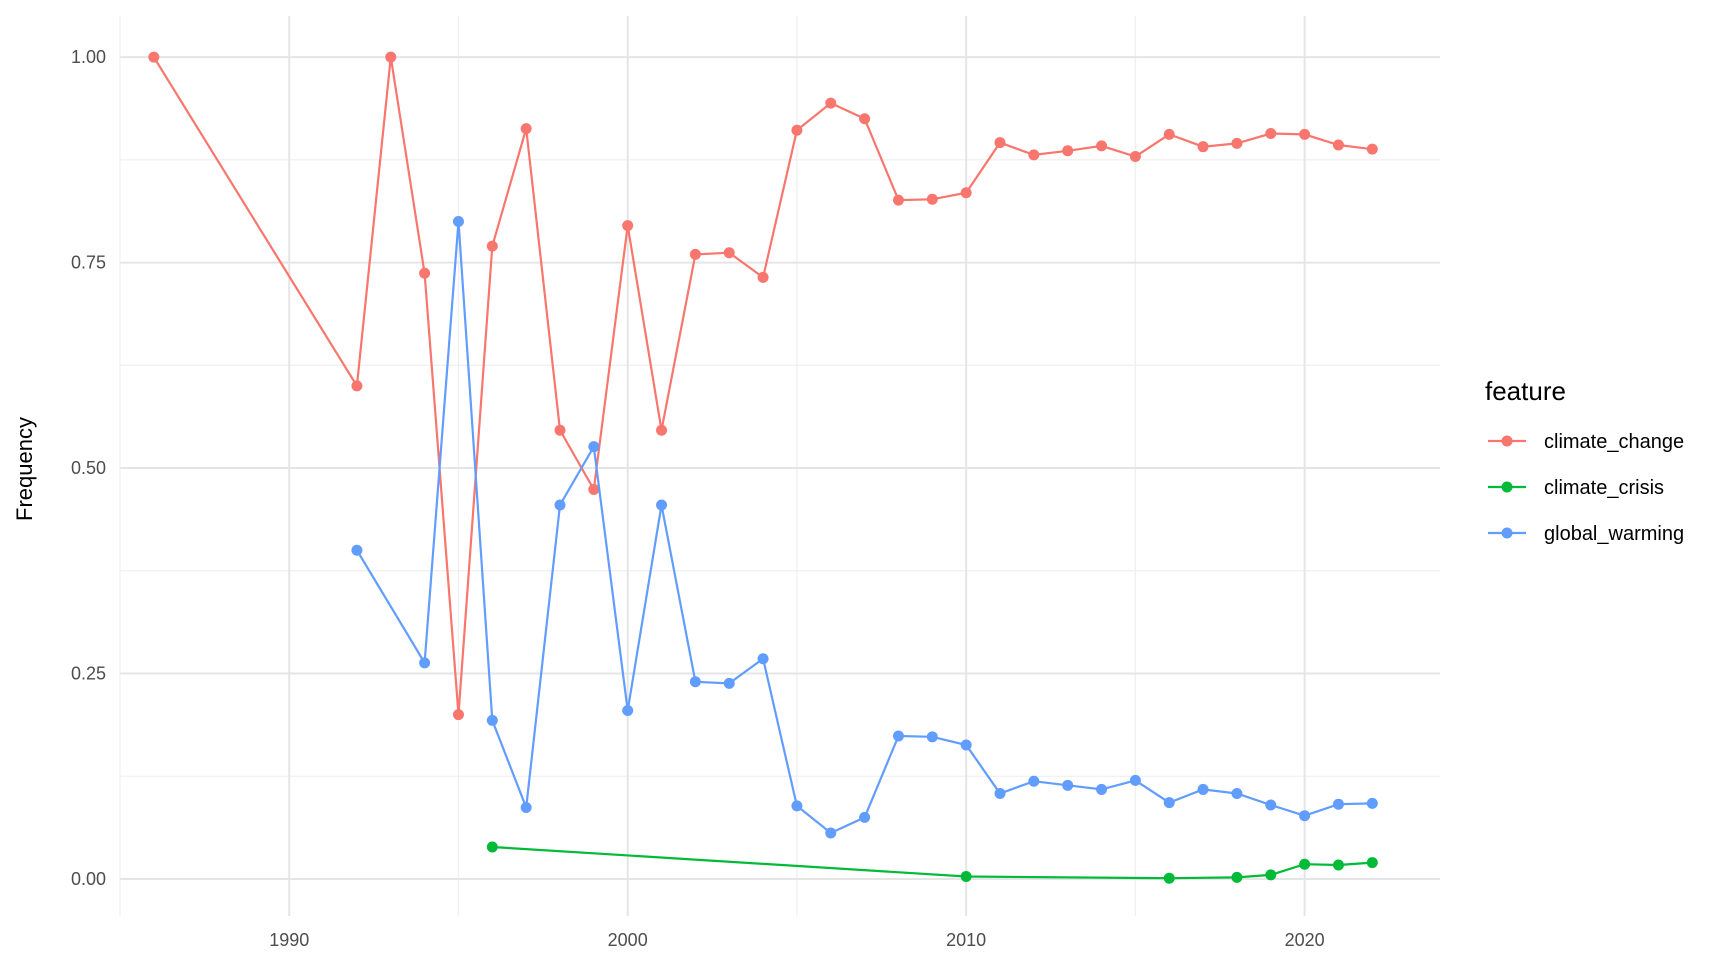 This screenshot has height=960, width=1728. What do you see at coordinates (24, 469) in the screenshot?
I see `y-axis-title: Frequency` at bounding box center [24, 469].